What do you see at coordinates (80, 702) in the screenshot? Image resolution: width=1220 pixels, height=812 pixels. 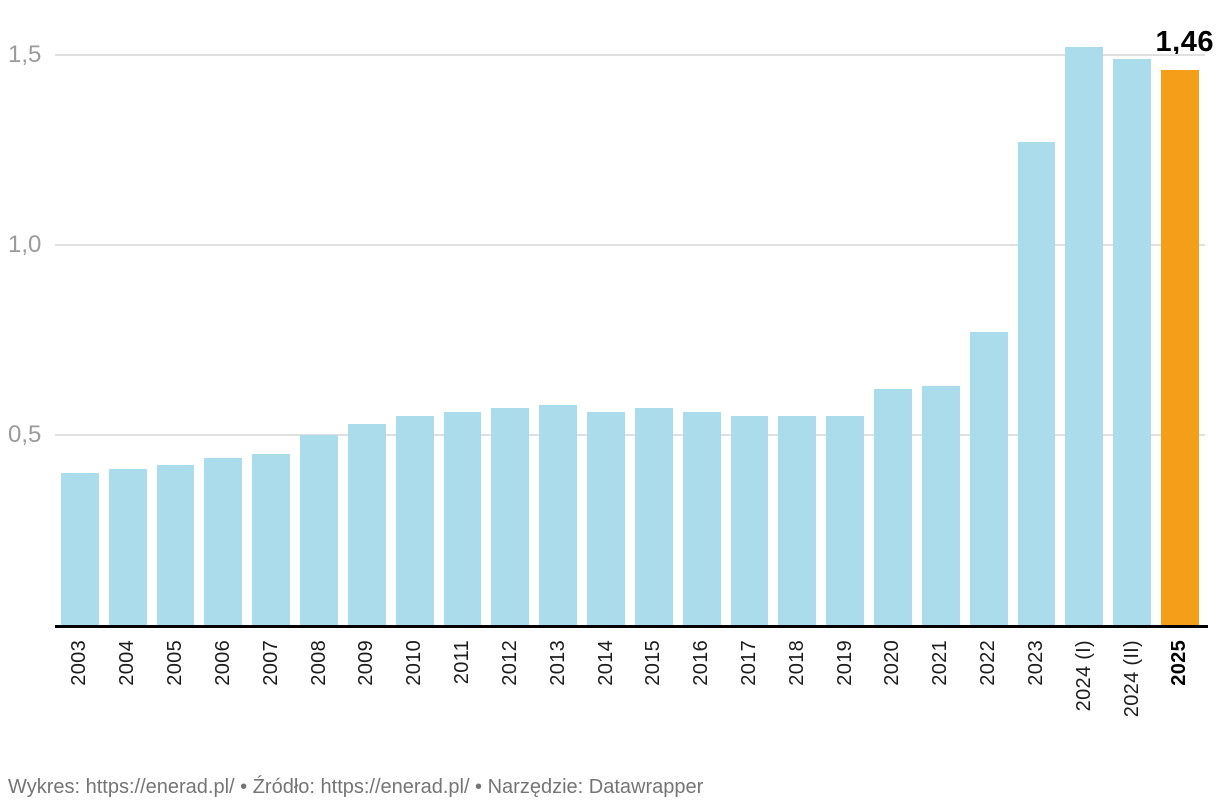 I see `x-label-cell: 2003` at bounding box center [80, 702].